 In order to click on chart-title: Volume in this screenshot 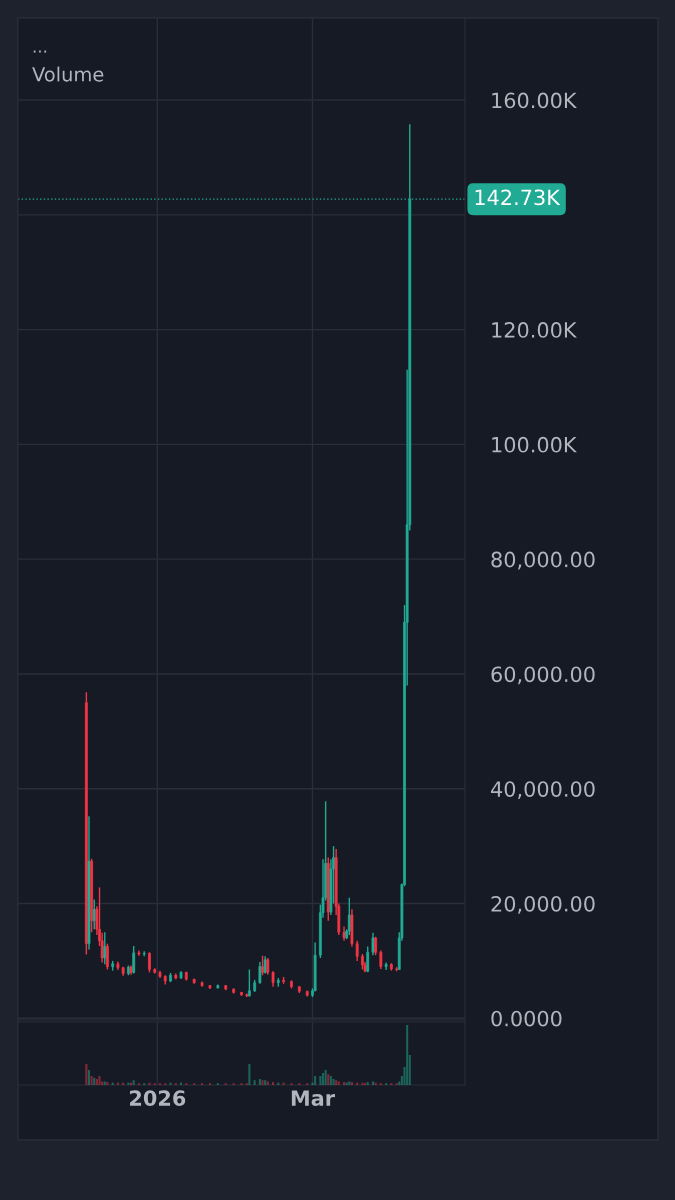, I will do `click(68, 74)`.